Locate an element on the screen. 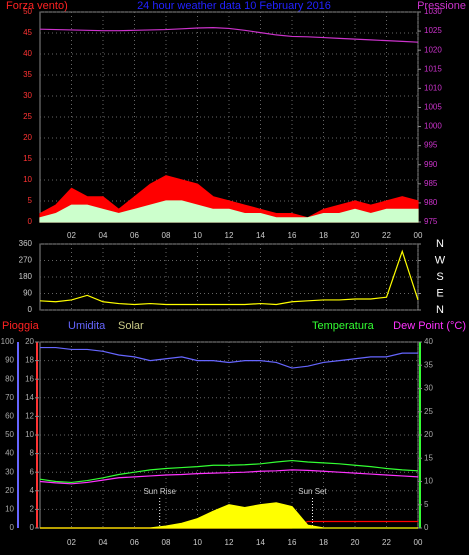 The height and width of the screenshot is (555, 469). y-tick-label: 100 is located at coordinates (8, 341).